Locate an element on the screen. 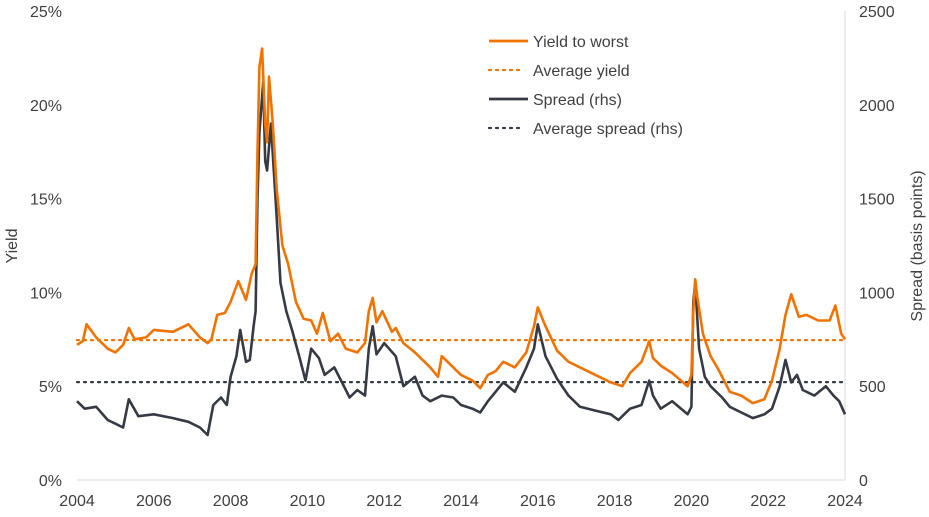  x-tick-label: 2024 is located at coordinates (845, 501).